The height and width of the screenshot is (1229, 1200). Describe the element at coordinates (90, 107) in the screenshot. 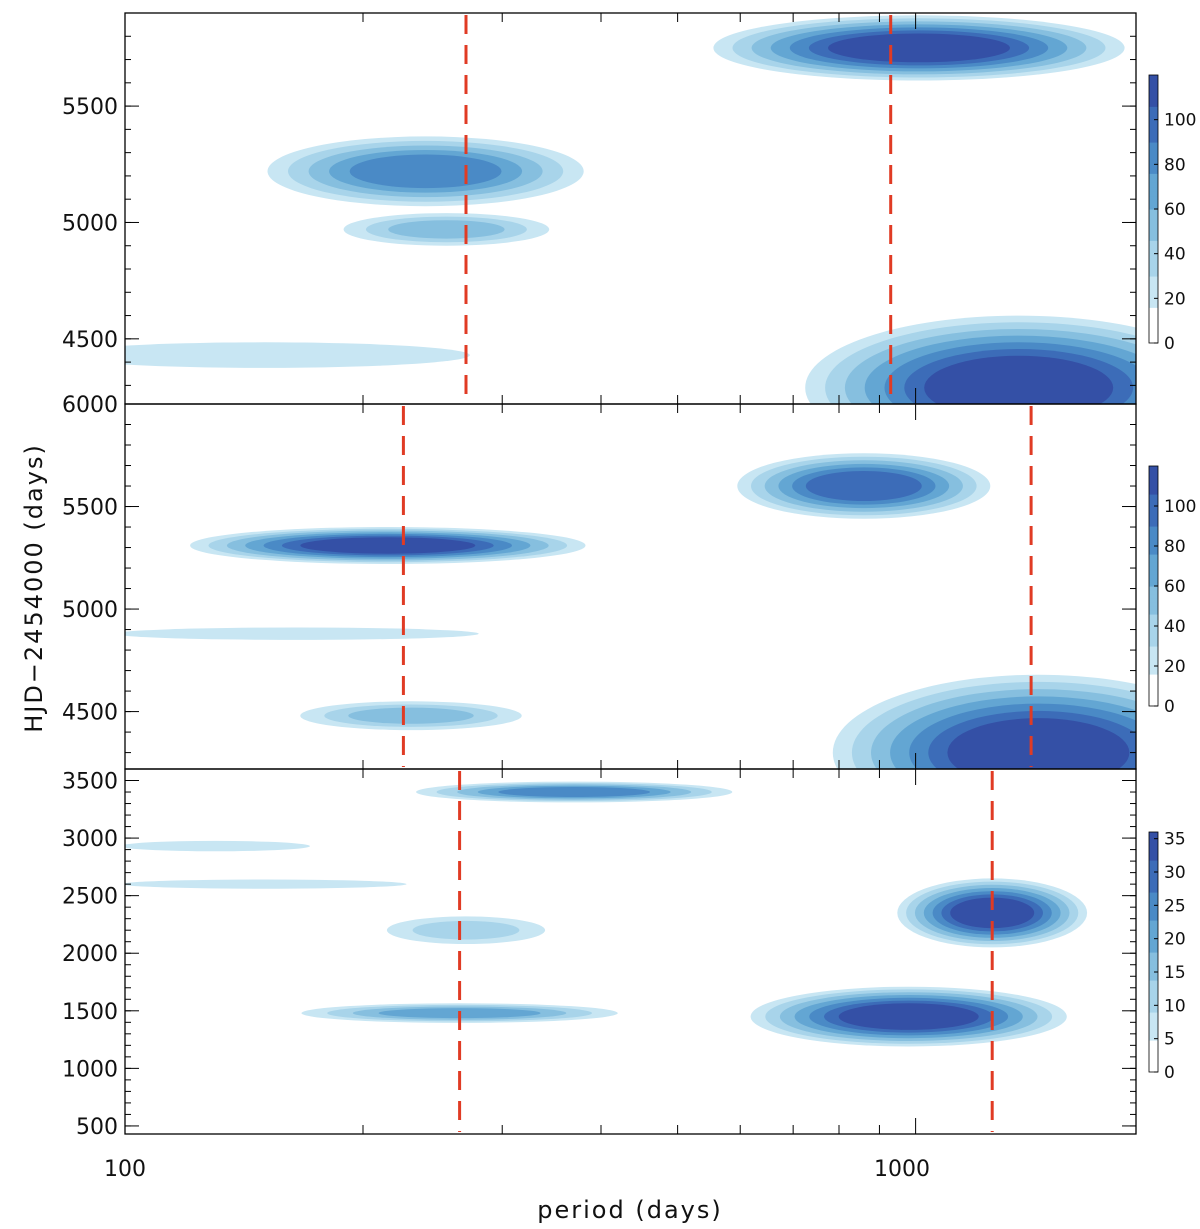

I see `ytick-label-top-5500: 5500` at that location.